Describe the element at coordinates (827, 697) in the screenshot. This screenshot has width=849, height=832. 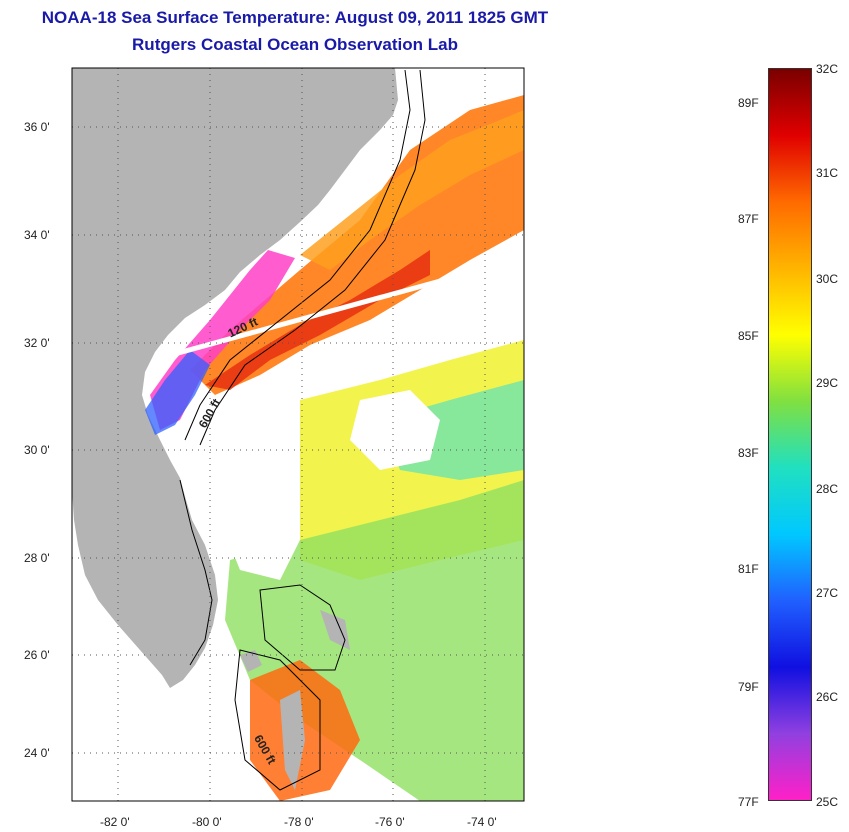
I see `colorbar-celsius-label: 26C` at that location.